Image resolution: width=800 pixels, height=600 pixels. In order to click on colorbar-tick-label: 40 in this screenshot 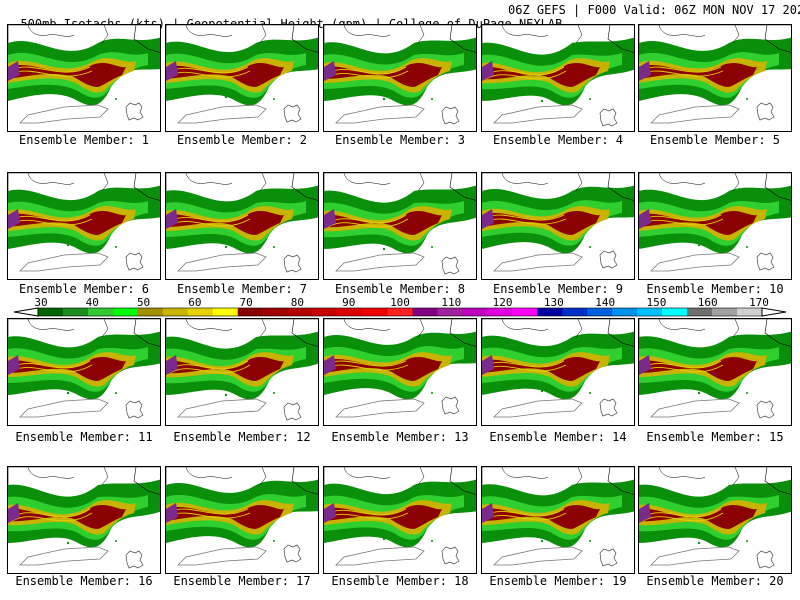, I will do `click(92, 302)`.